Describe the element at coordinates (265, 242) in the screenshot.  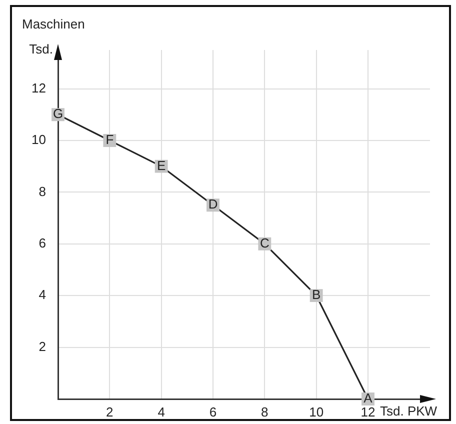
I see `annotation: C` at that location.